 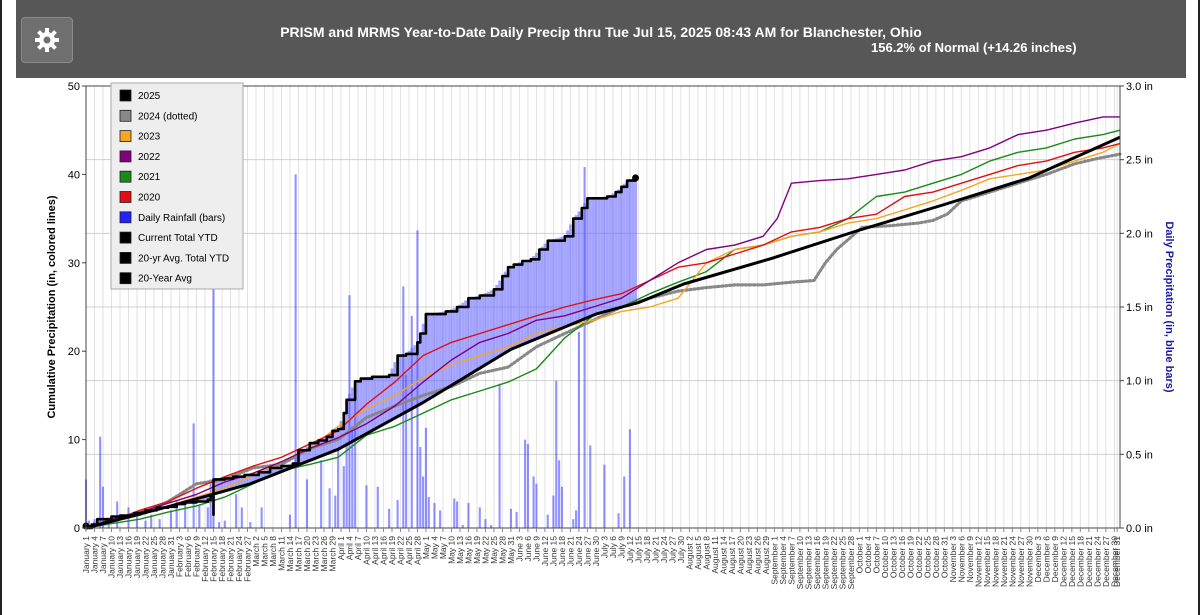 I want to click on x-tick-label: October 7, so click(x=876, y=555).